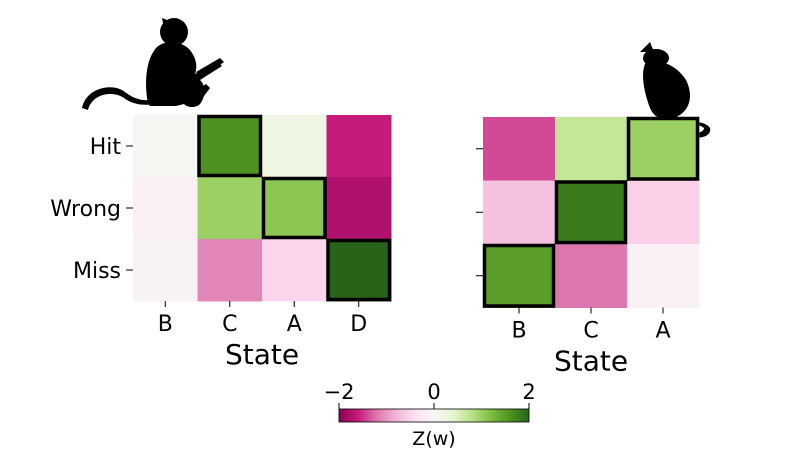 The height and width of the screenshot is (472, 802). I want to click on colorbar-tick-label: 0, so click(433, 392).